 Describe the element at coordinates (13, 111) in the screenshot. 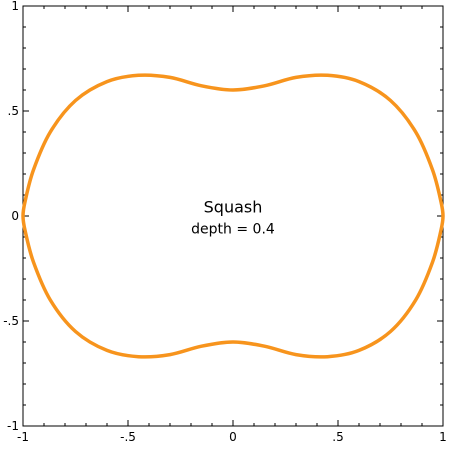

I see `y-tick-label: .5` at that location.